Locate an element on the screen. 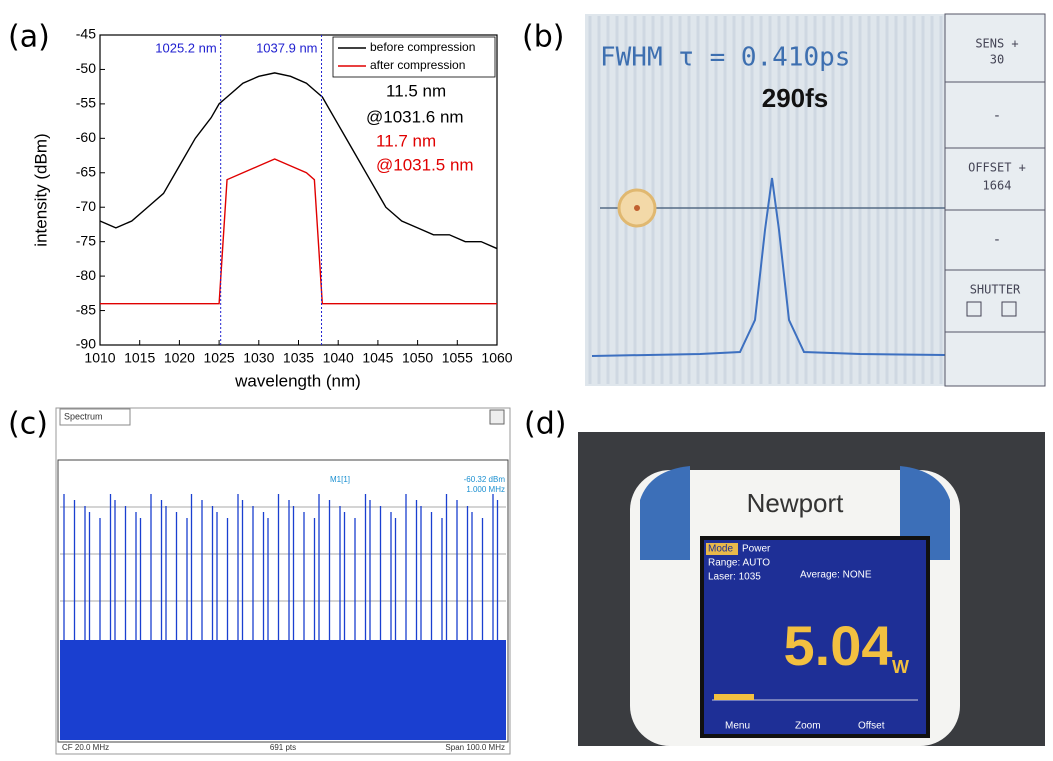 The height and width of the screenshot is (761, 1053). x-tick-label: 1025 is located at coordinates (219, 358).